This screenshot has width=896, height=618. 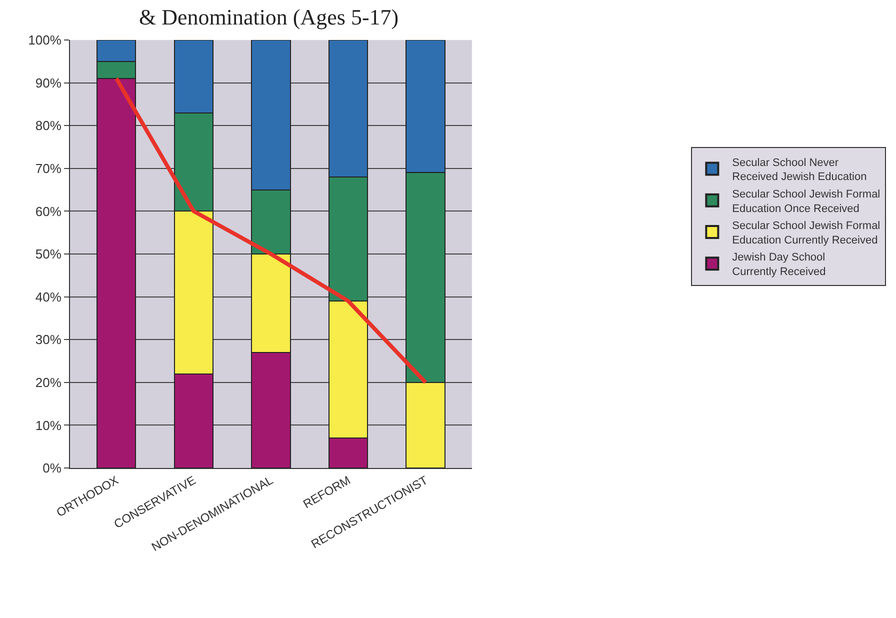 I want to click on legend-label: Secular School Jewish Formal Education Once Received, so click(x=806, y=201).